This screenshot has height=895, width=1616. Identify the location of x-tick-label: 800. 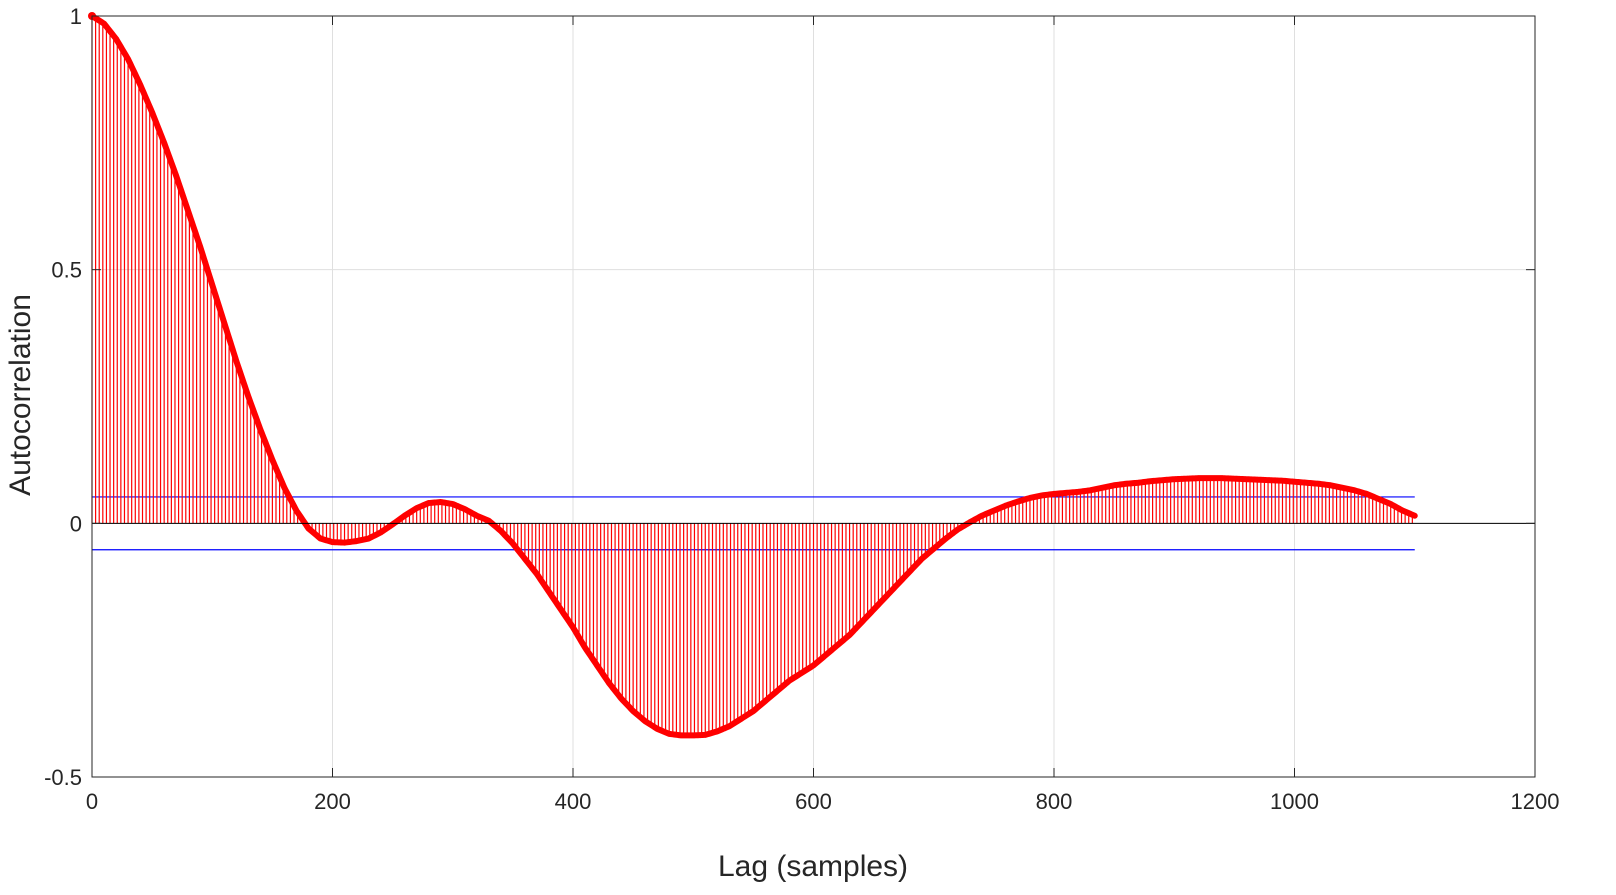
(1054, 801).